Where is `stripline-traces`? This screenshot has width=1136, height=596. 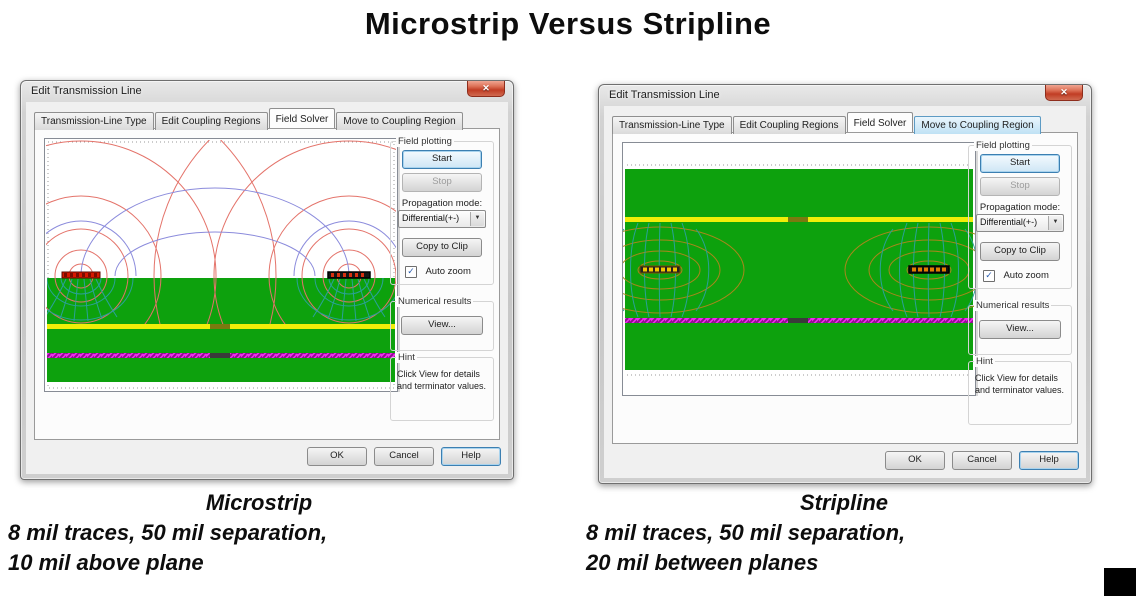
stripline-traces is located at coordinates (794, 269).